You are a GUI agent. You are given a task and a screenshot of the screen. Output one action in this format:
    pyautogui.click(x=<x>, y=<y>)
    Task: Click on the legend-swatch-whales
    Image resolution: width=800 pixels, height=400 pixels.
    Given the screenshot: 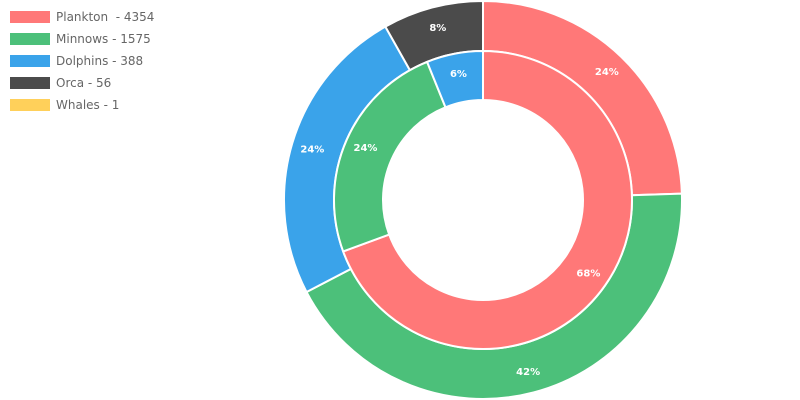 What is the action you would take?
    pyautogui.click(x=30, y=105)
    